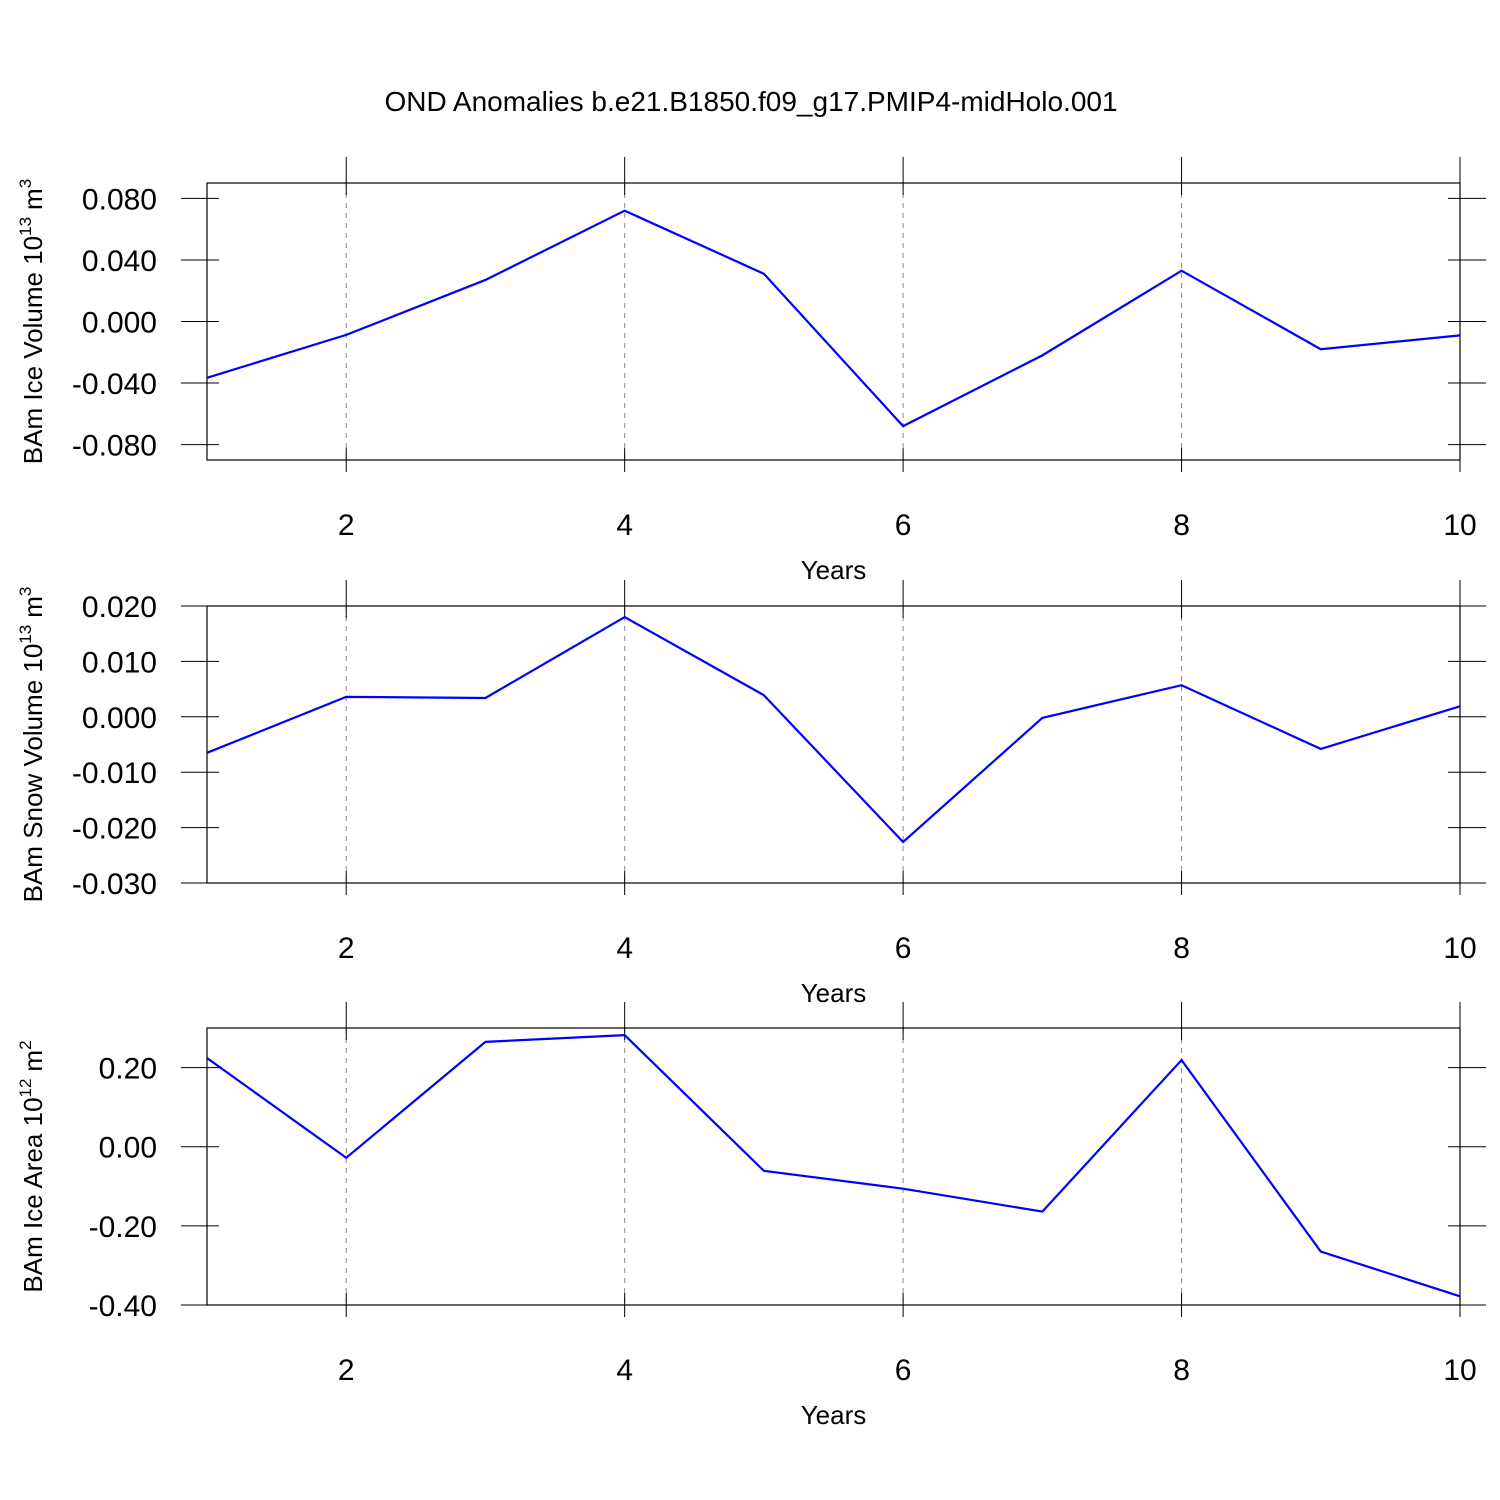 Image resolution: width=1500 pixels, height=1500 pixels. Describe the element at coordinates (114, 773) in the screenshot. I see `y-tick-label: -0.010` at that location.